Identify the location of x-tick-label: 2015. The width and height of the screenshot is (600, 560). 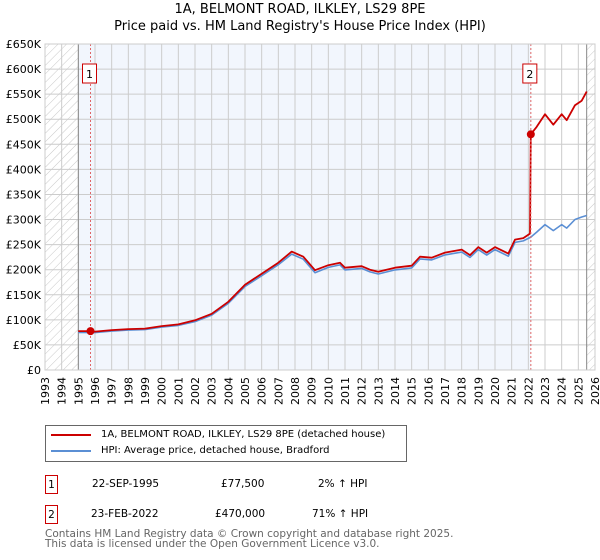
(412, 391).